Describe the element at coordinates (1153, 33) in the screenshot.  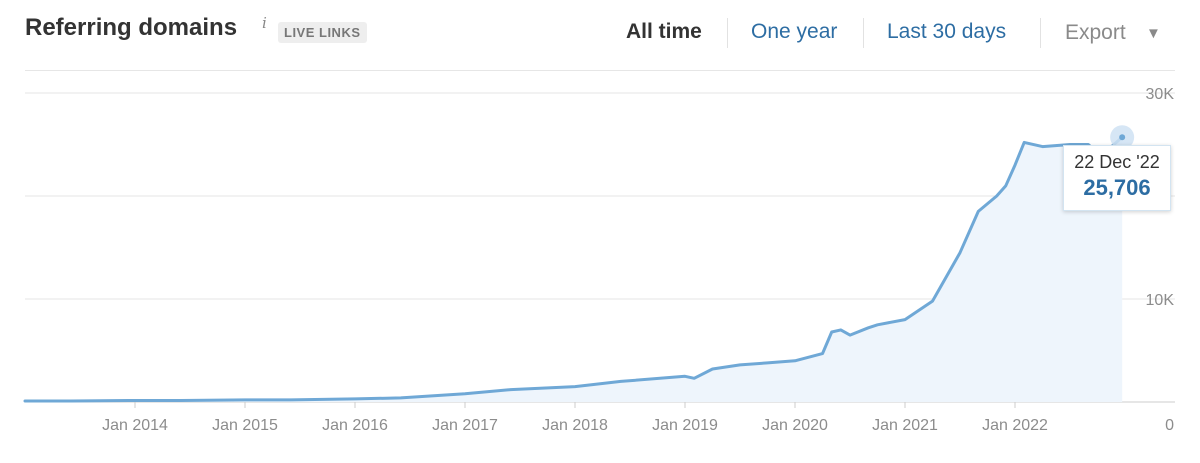
I see `chevron-down-icon: ▼` at that location.